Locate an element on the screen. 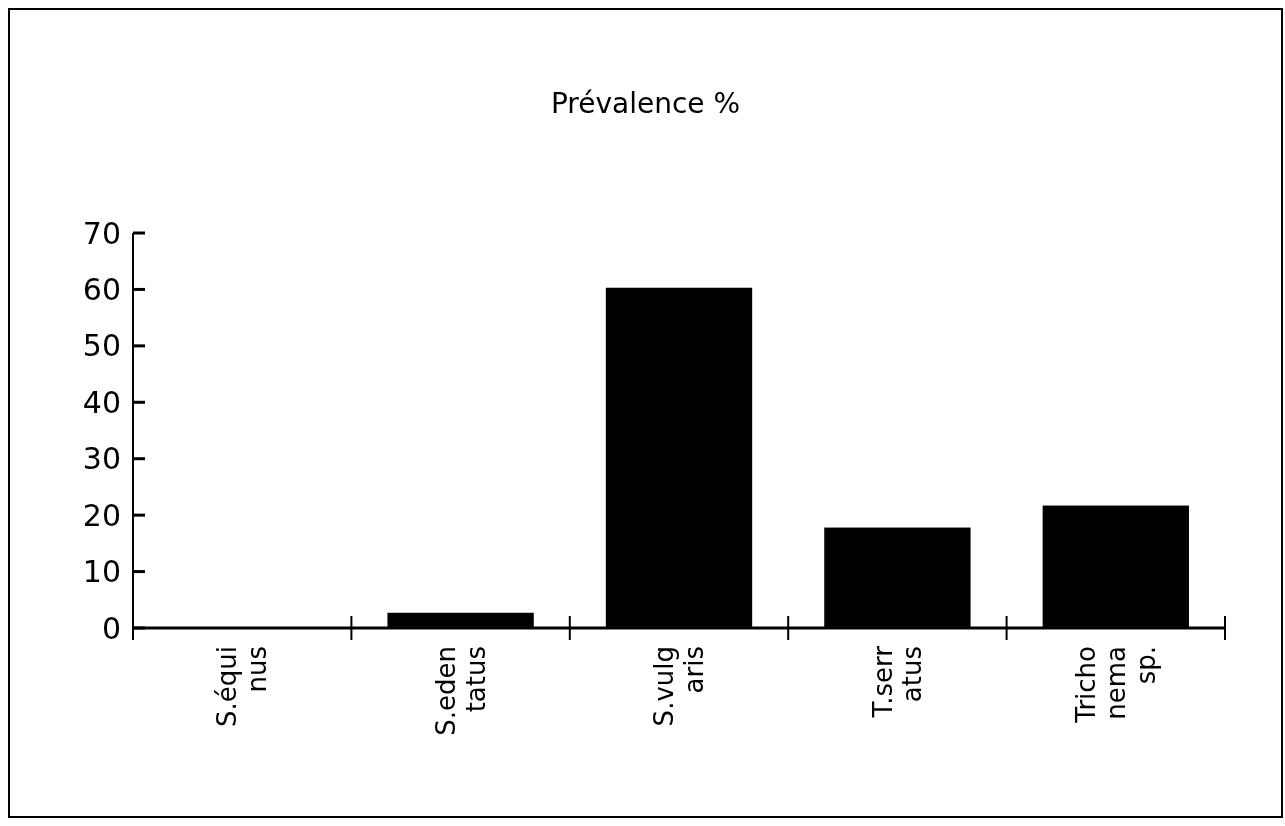 The height and width of the screenshot is (826, 1285). y-tick-label: 30 is located at coordinates (101, 459).